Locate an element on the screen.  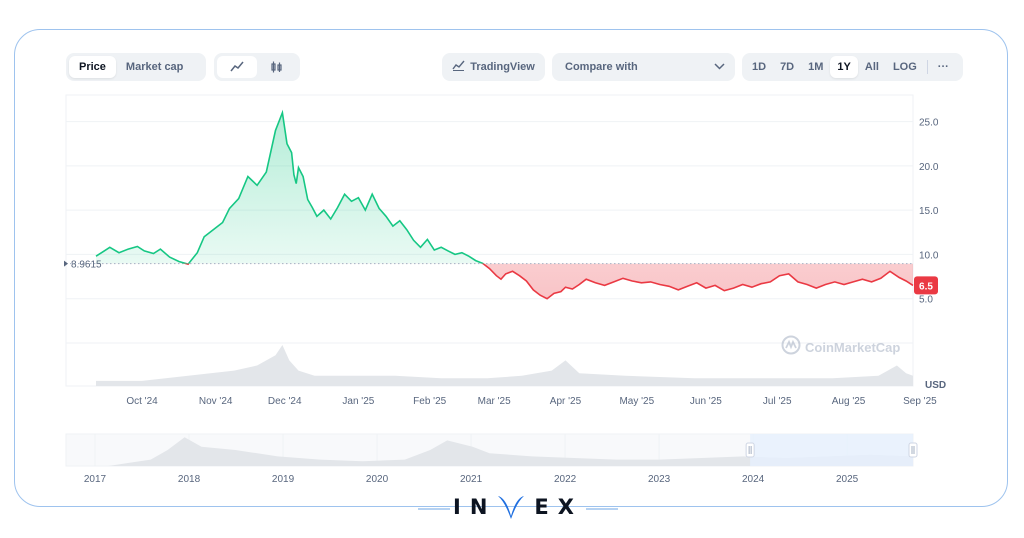
range-divider is located at coordinates (927, 67).